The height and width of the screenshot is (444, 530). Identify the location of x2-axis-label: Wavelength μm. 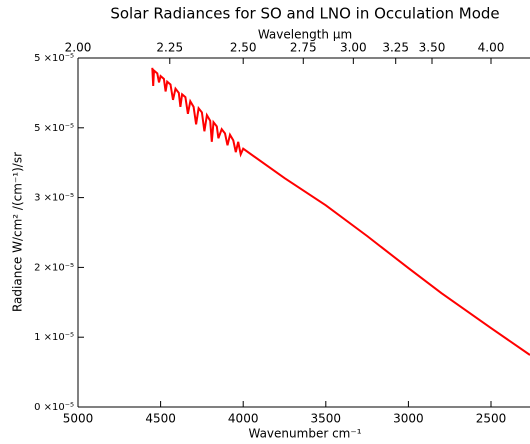
(305, 35).